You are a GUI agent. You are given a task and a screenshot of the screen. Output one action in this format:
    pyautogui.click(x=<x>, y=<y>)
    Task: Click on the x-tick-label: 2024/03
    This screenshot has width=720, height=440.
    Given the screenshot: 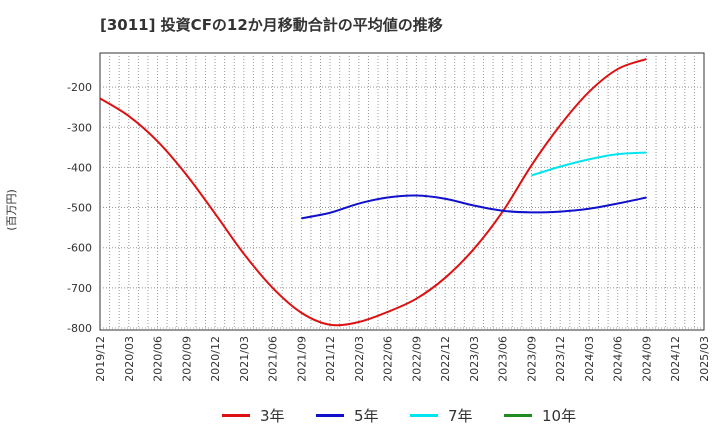 What is the action you would take?
    pyautogui.click(x=589, y=359)
    